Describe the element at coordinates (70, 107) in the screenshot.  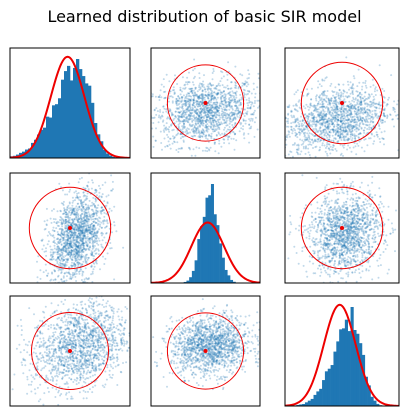
I see `histogram-panel-r0c0` at that location.